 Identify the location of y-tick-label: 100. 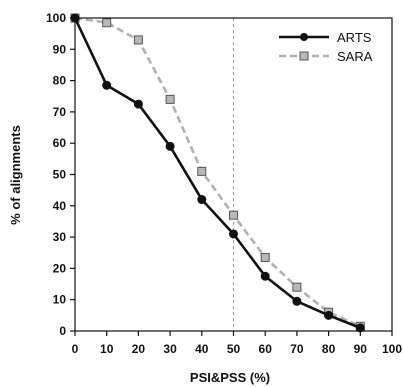
(56, 18).